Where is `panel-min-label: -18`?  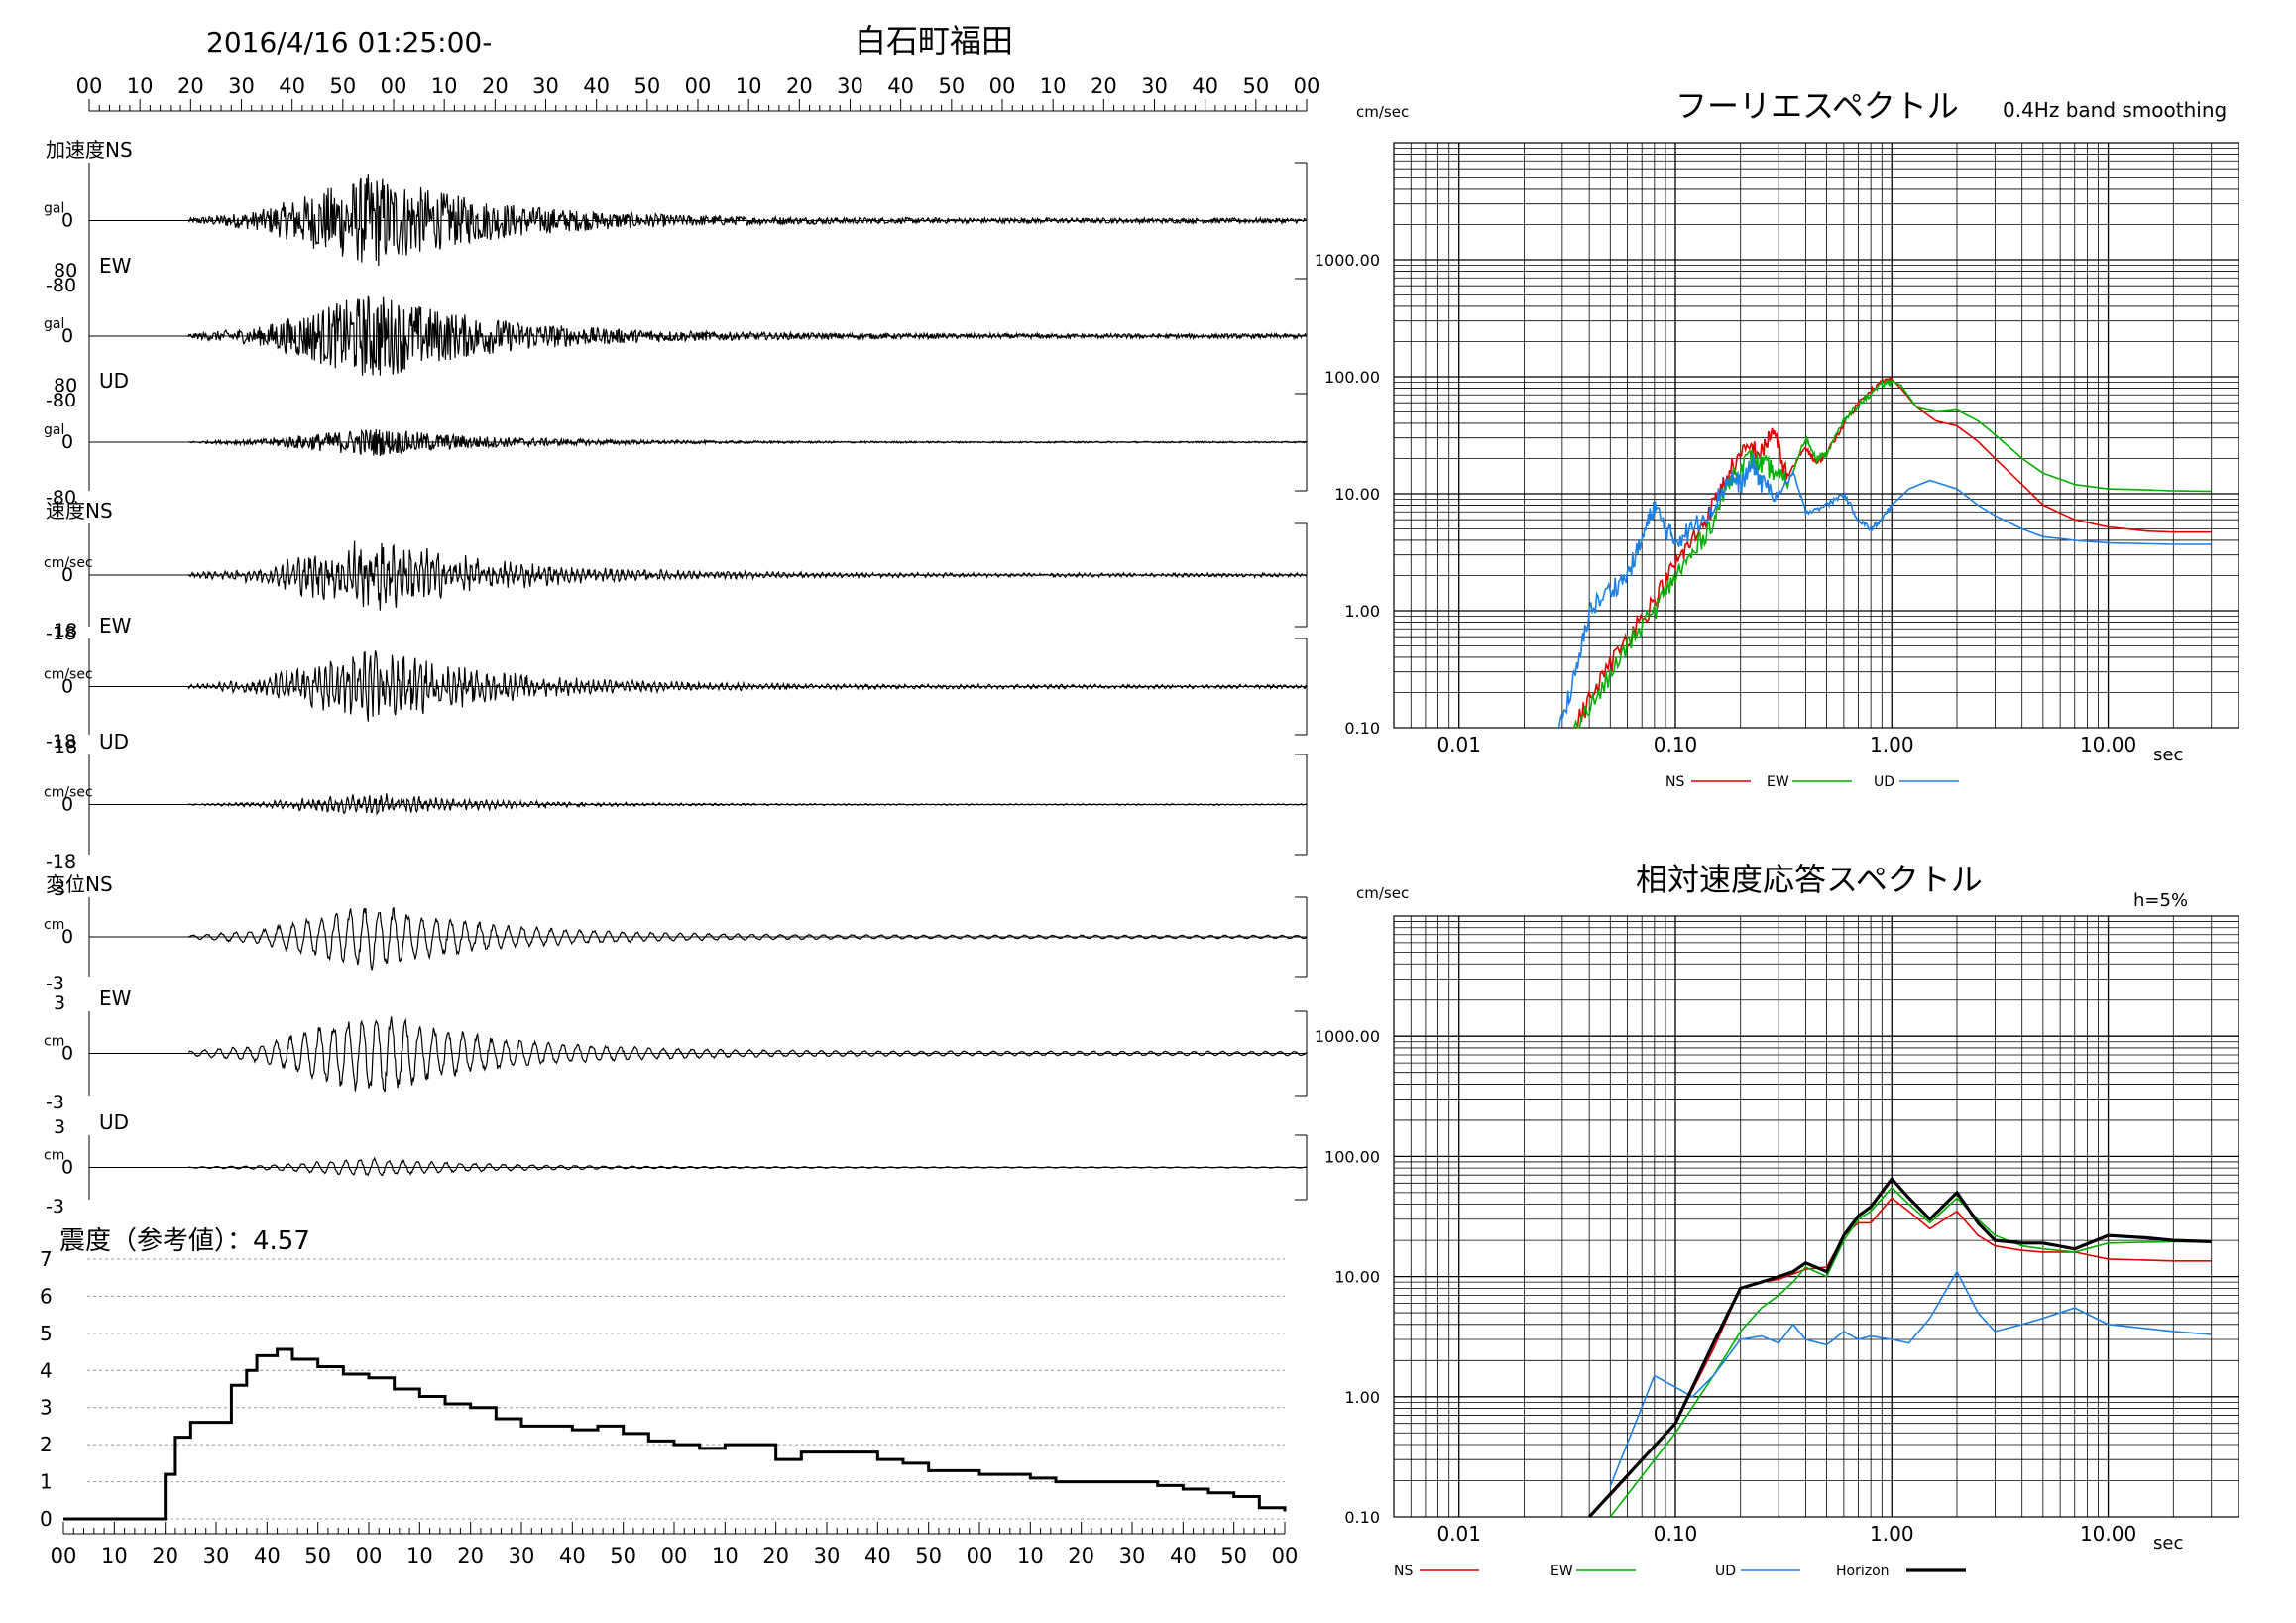 panel-min-label: -18 is located at coordinates (61, 742).